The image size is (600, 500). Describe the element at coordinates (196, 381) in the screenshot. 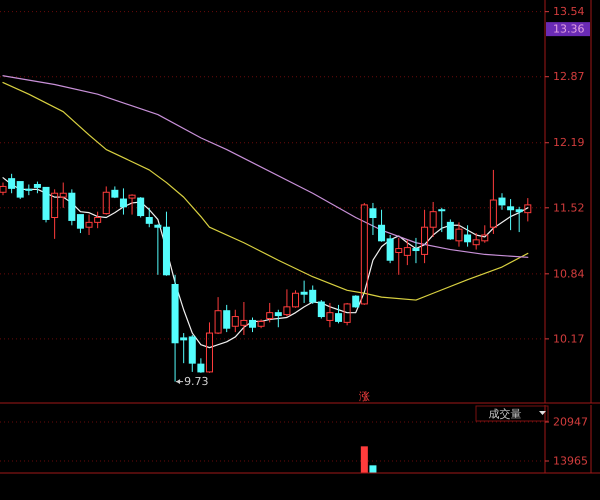

I see `annotation: 9.73` at that location.